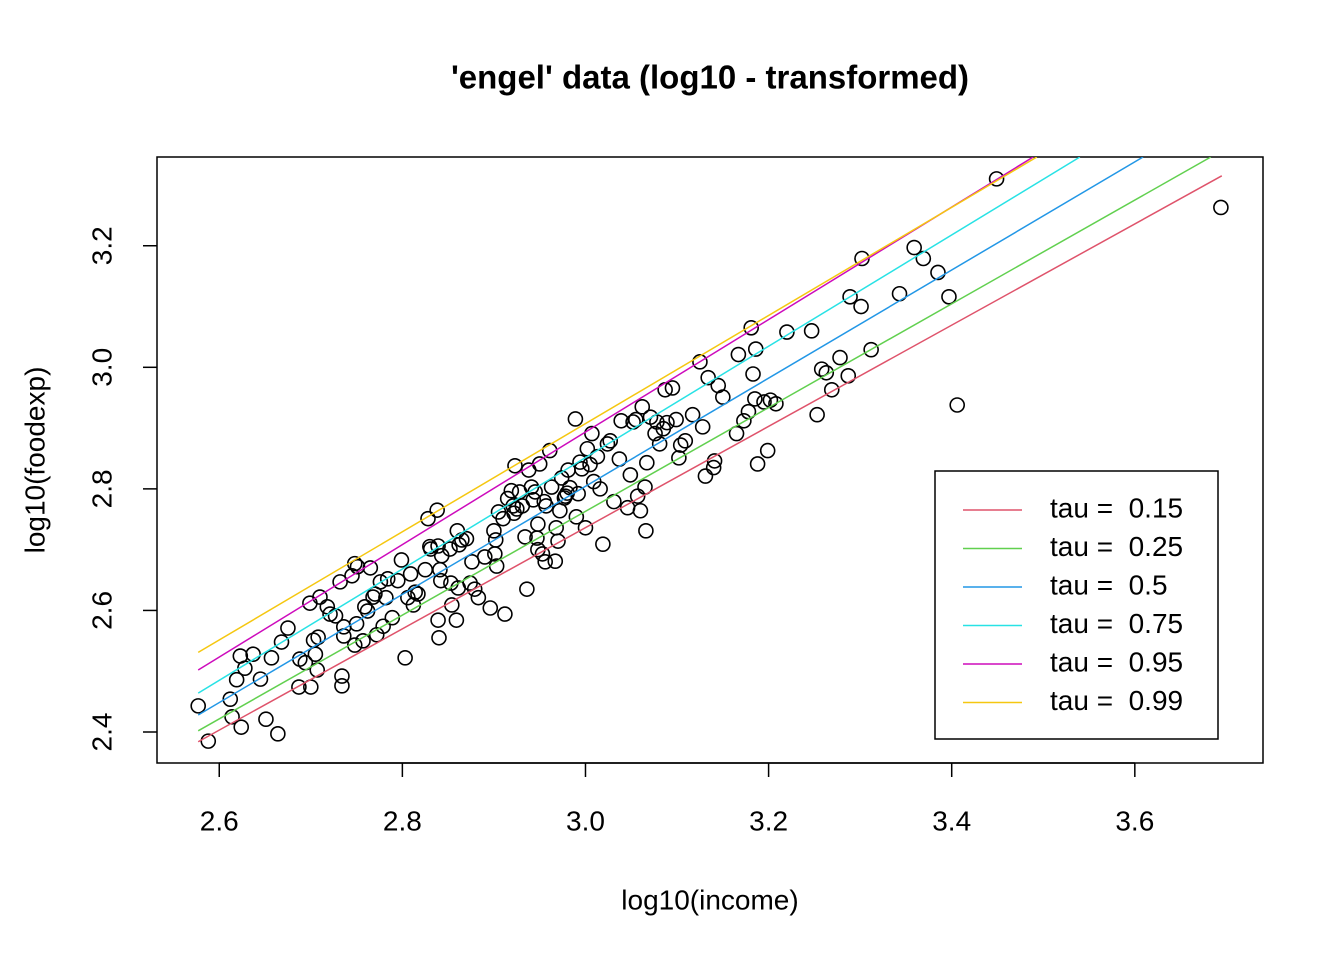 This screenshot has height=960, width=1344. What do you see at coordinates (1076, 605) in the screenshot?
I see `legend-box` at bounding box center [1076, 605].